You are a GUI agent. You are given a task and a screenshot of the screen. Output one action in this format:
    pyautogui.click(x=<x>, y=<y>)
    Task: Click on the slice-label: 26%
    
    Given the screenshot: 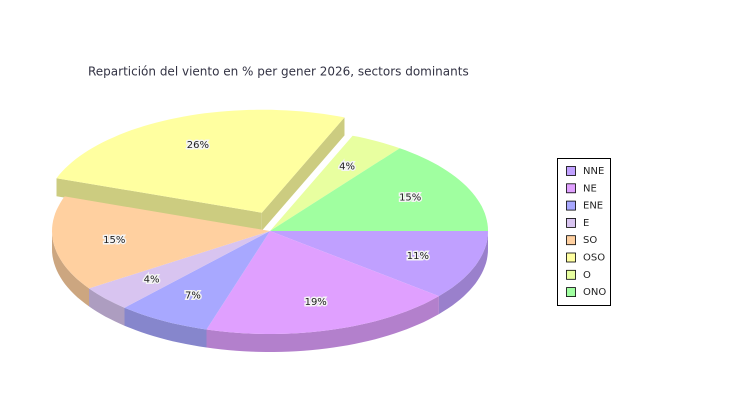 What is the action you would take?
    pyautogui.click(x=198, y=145)
    